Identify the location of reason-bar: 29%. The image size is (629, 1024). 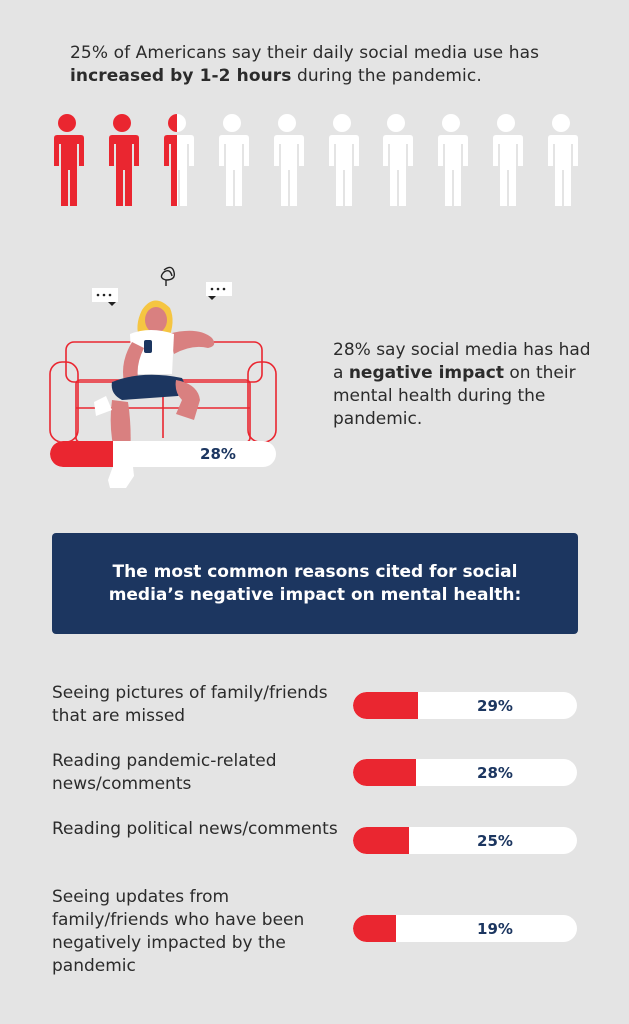
(465, 705).